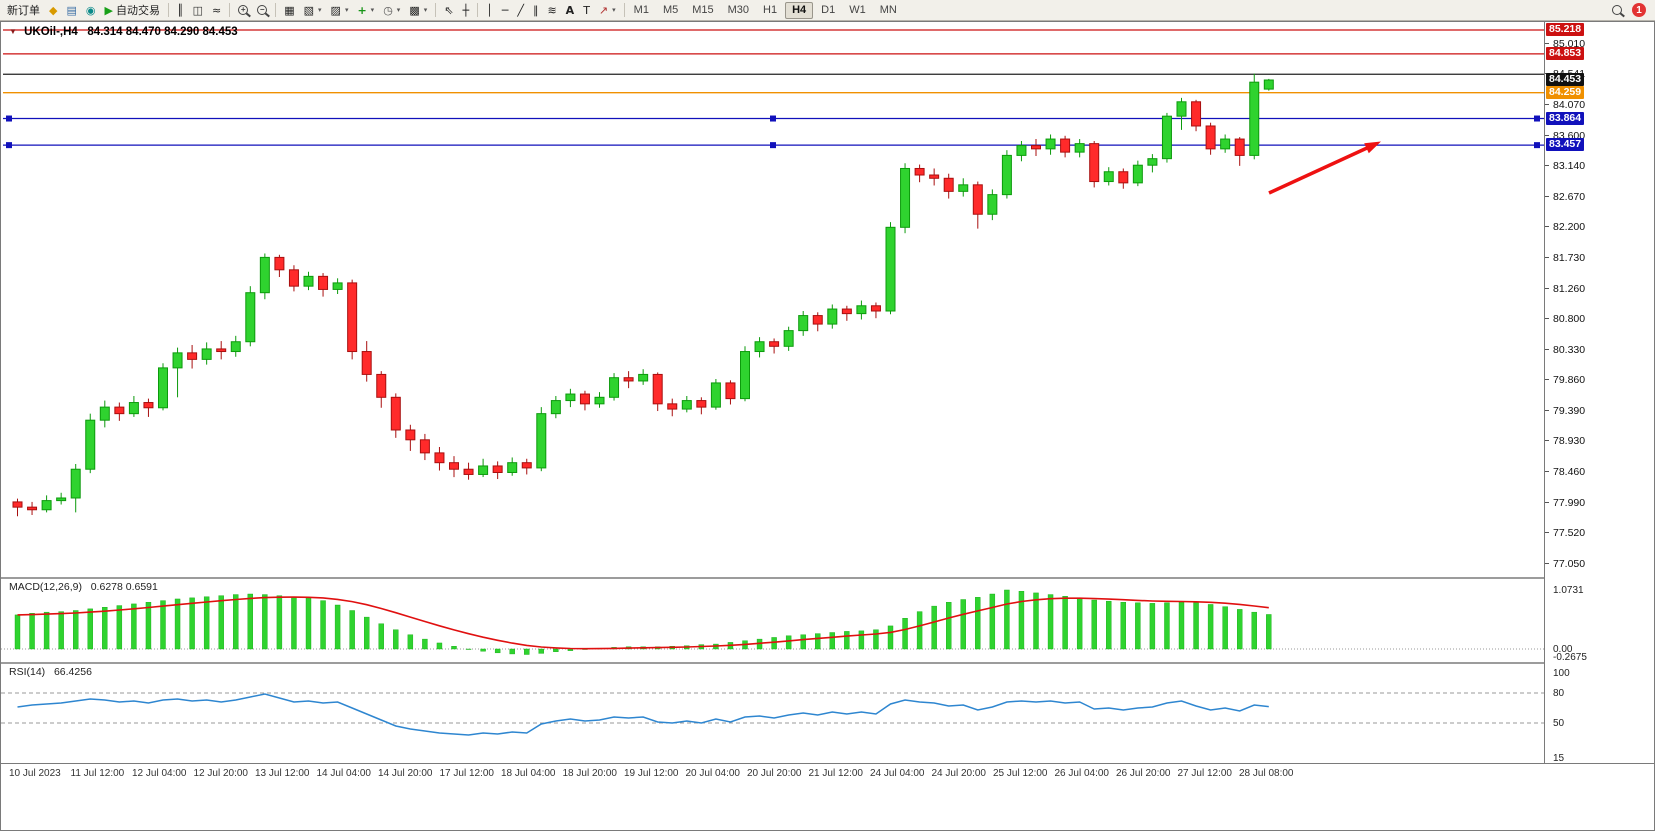 The image size is (1655, 831). I want to click on chart-context-icon: ▼, so click(13, 31).